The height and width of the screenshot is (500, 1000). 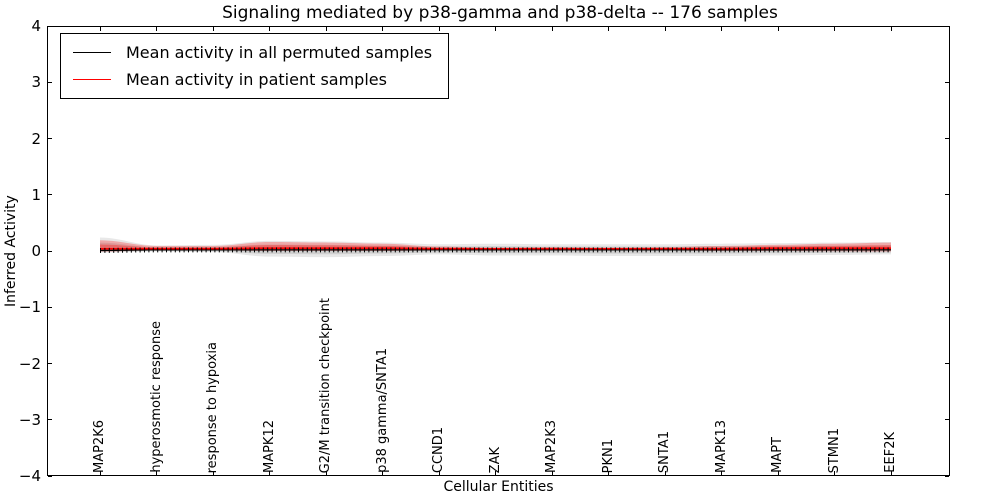 What do you see at coordinates (438, 449) in the screenshot?
I see `x-tick-label: CCND1` at bounding box center [438, 449].